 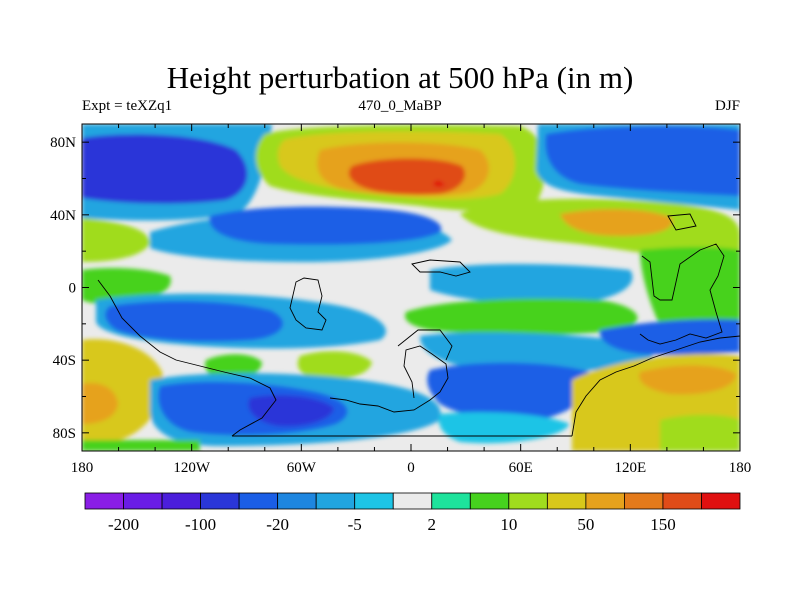 I want to click on colorbar-labels: -200 -100 -20 -5 2 10 50 150, so click(x=392, y=524).